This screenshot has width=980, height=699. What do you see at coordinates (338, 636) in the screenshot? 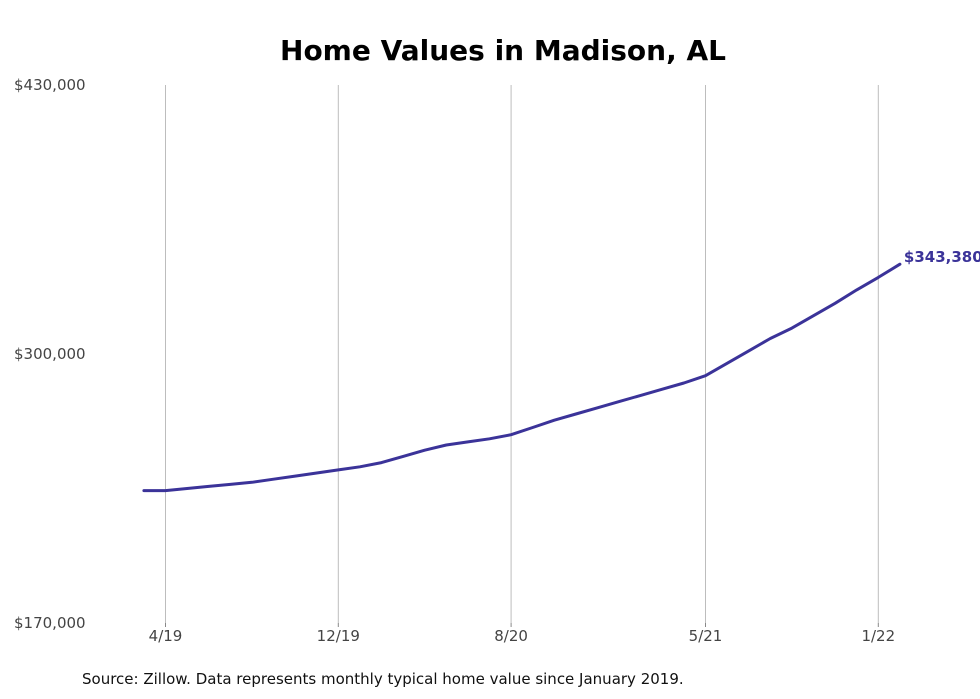
I see `x-tick-label: 12/19` at bounding box center [338, 636].